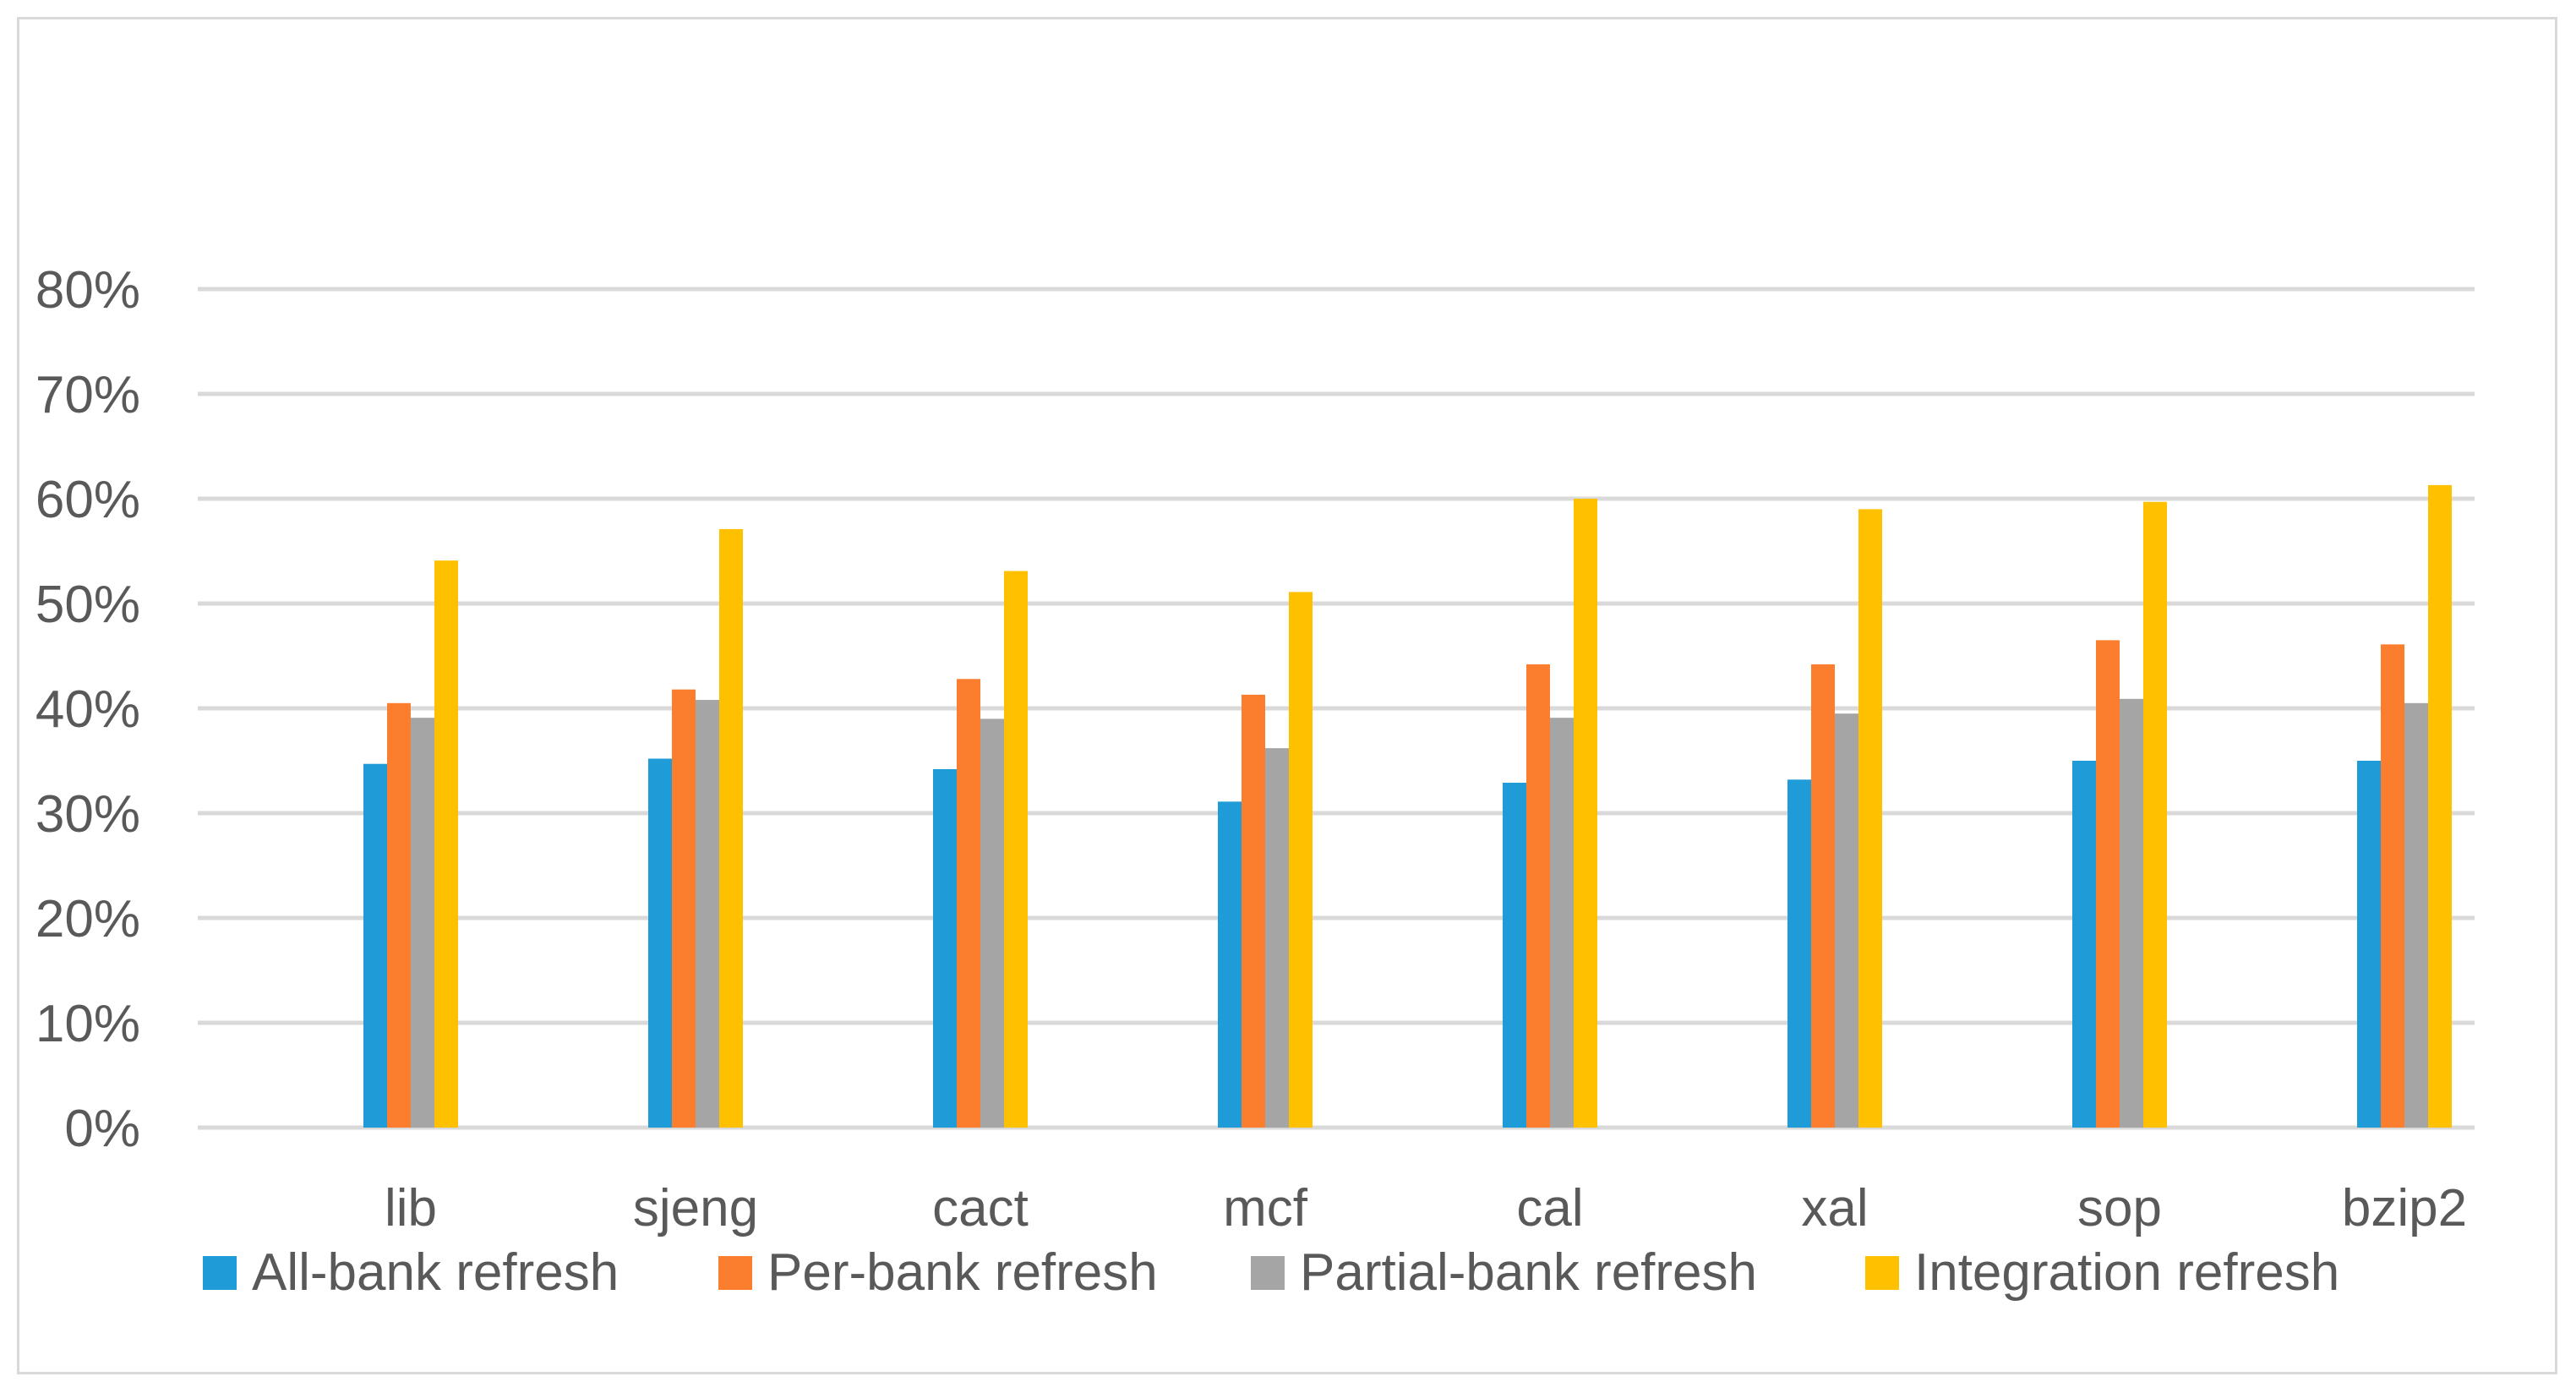  I want to click on bar-partial-bank-refresh-bzip2, so click(2416, 915).